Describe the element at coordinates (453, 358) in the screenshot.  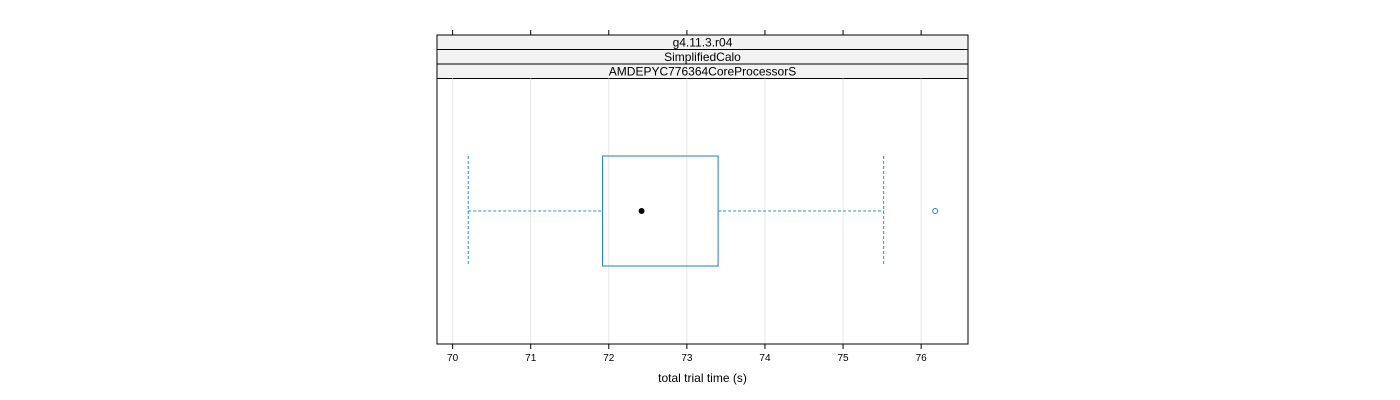
I see `tick-label-70: 70` at that location.